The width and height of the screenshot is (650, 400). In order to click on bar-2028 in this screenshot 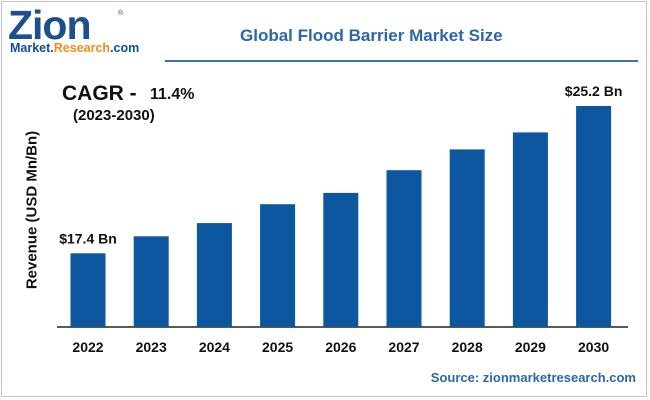, I will do `click(467, 238)`.